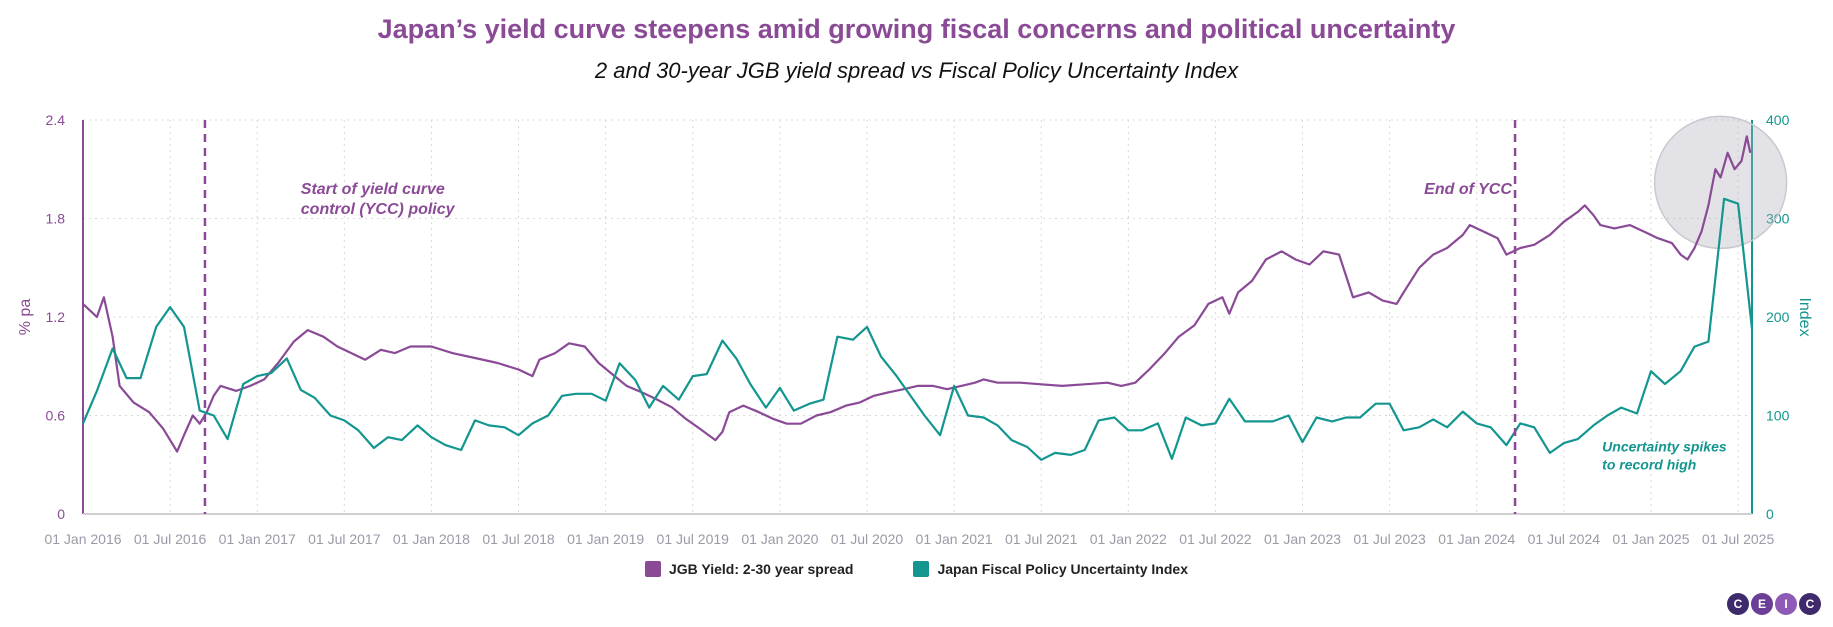 This screenshot has height=627, width=1833. What do you see at coordinates (1774, 604) in the screenshot?
I see `ceic-logo: C E I C` at bounding box center [1774, 604].